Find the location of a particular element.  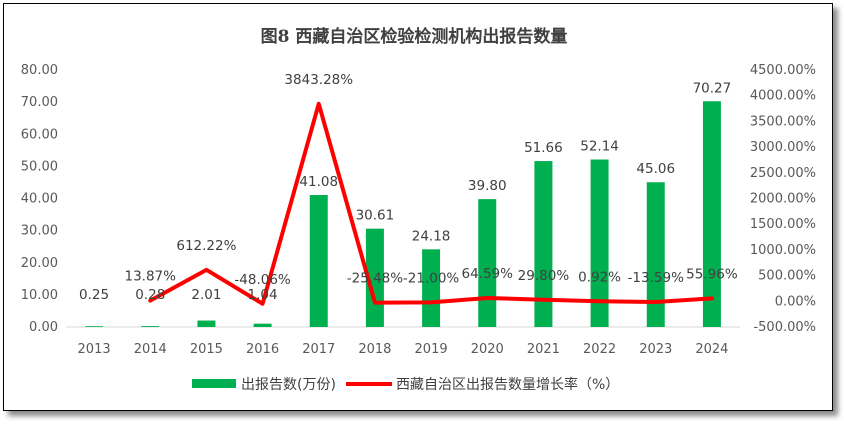

right-axis-tick-label: 2500.00% is located at coordinates (783, 173).